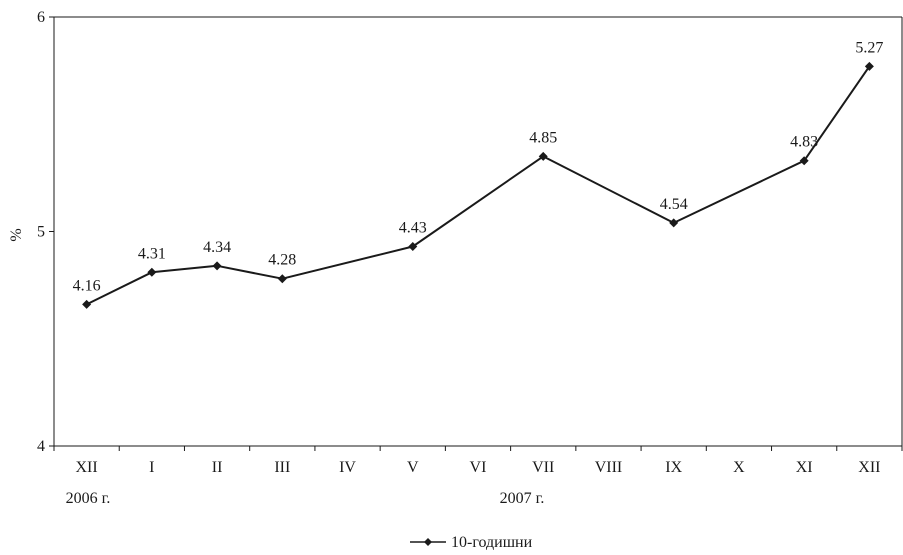 This screenshot has height=555, width=903. Describe the element at coordinates (478, 467) in the screenshot. I see `x-tick-label: VI` at that location.